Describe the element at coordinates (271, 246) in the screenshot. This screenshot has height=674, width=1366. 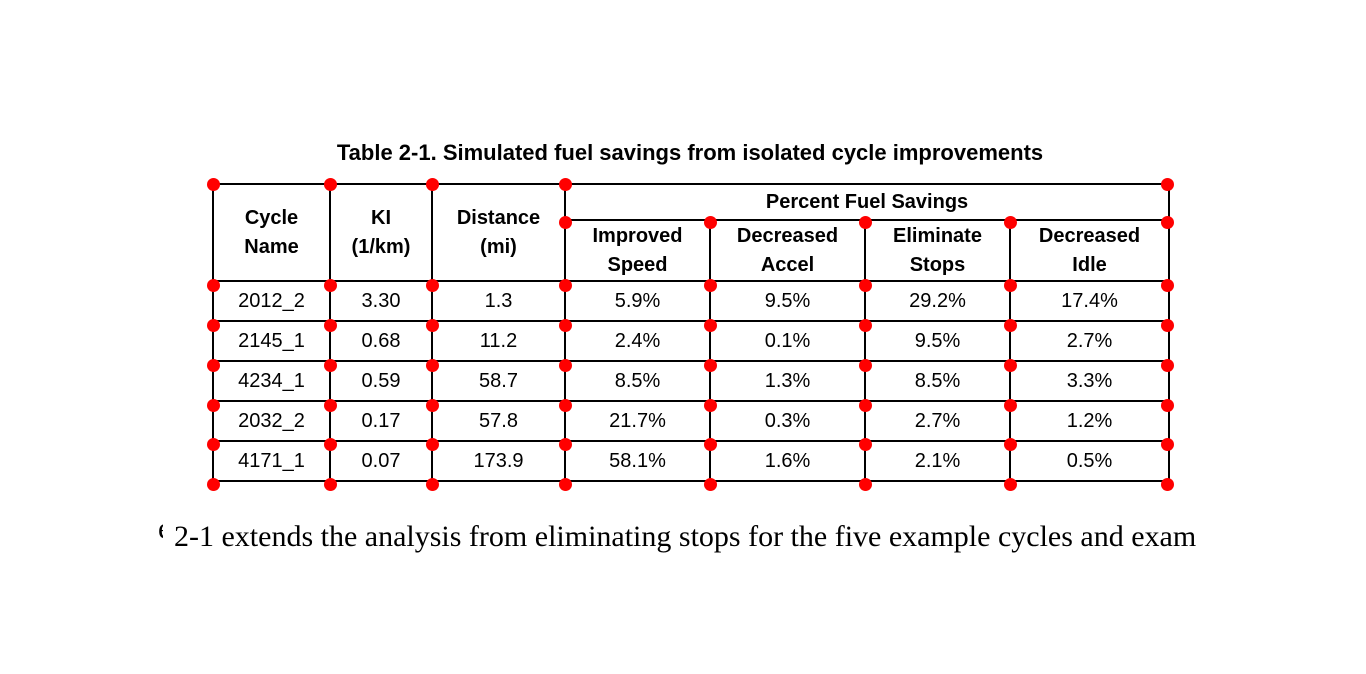
I see `header-line: Name` at that location.